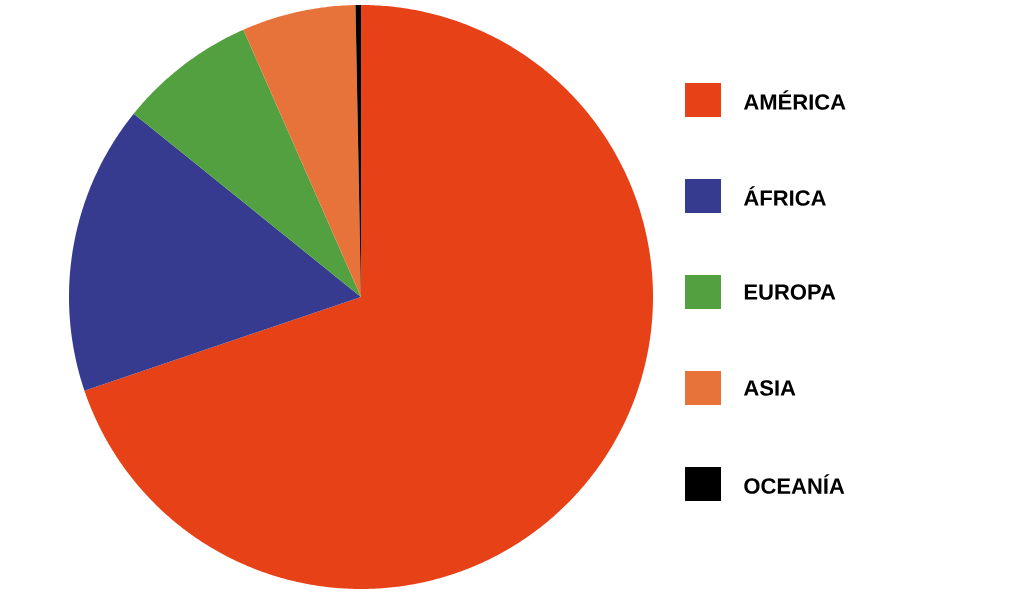  Describe the element at coordinates (794, 100) in the screenshot. I see `legend-label: AMÉRICA` at that location.